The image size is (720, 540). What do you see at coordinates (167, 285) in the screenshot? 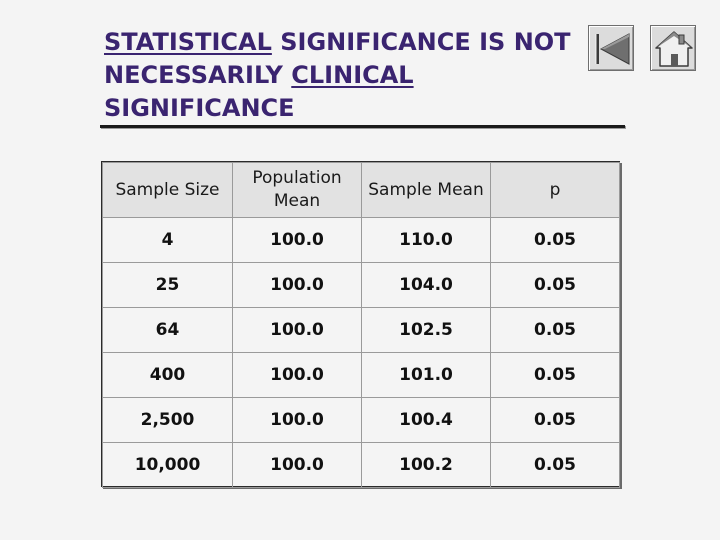
I see `cell-sample-size: 25` at bounding box center [167, 285].